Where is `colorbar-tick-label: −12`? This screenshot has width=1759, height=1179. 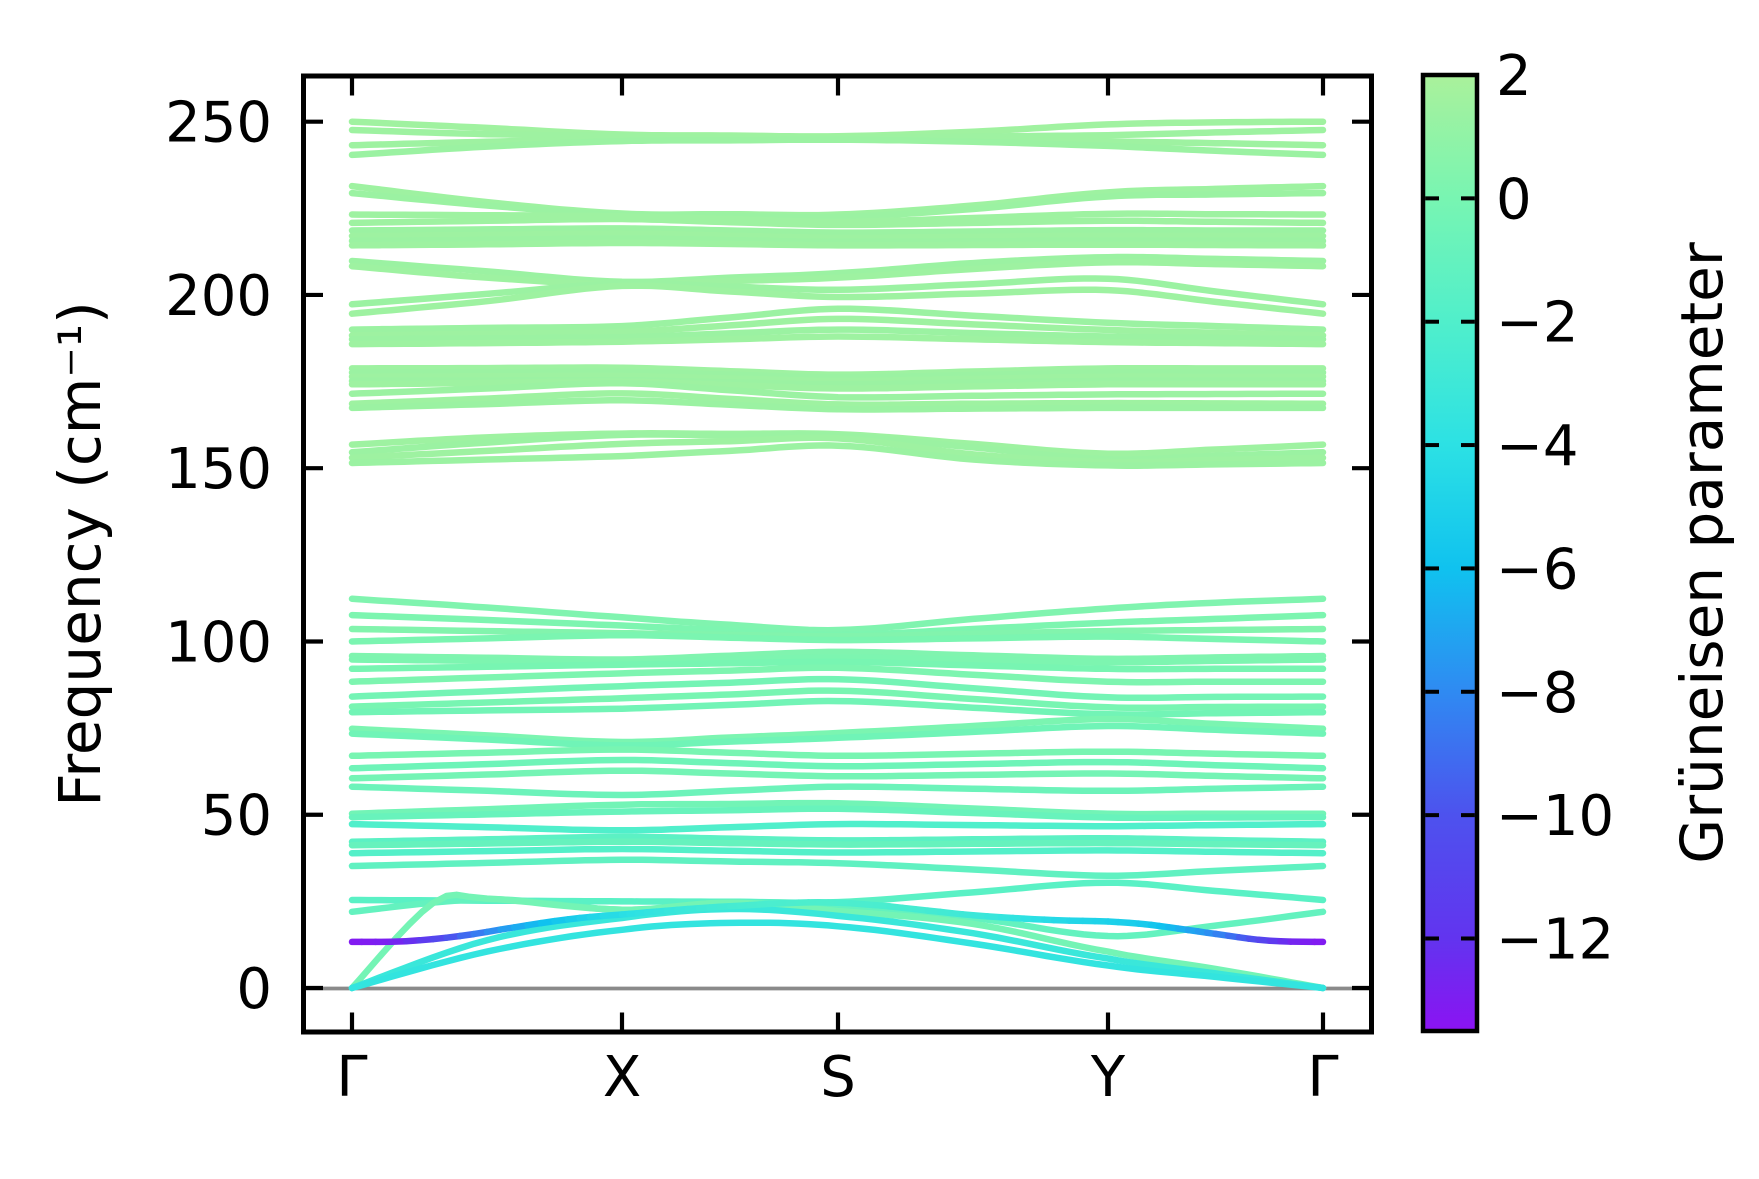
colorbar-tick-label: −12 is located at coordinates (1555, 939).